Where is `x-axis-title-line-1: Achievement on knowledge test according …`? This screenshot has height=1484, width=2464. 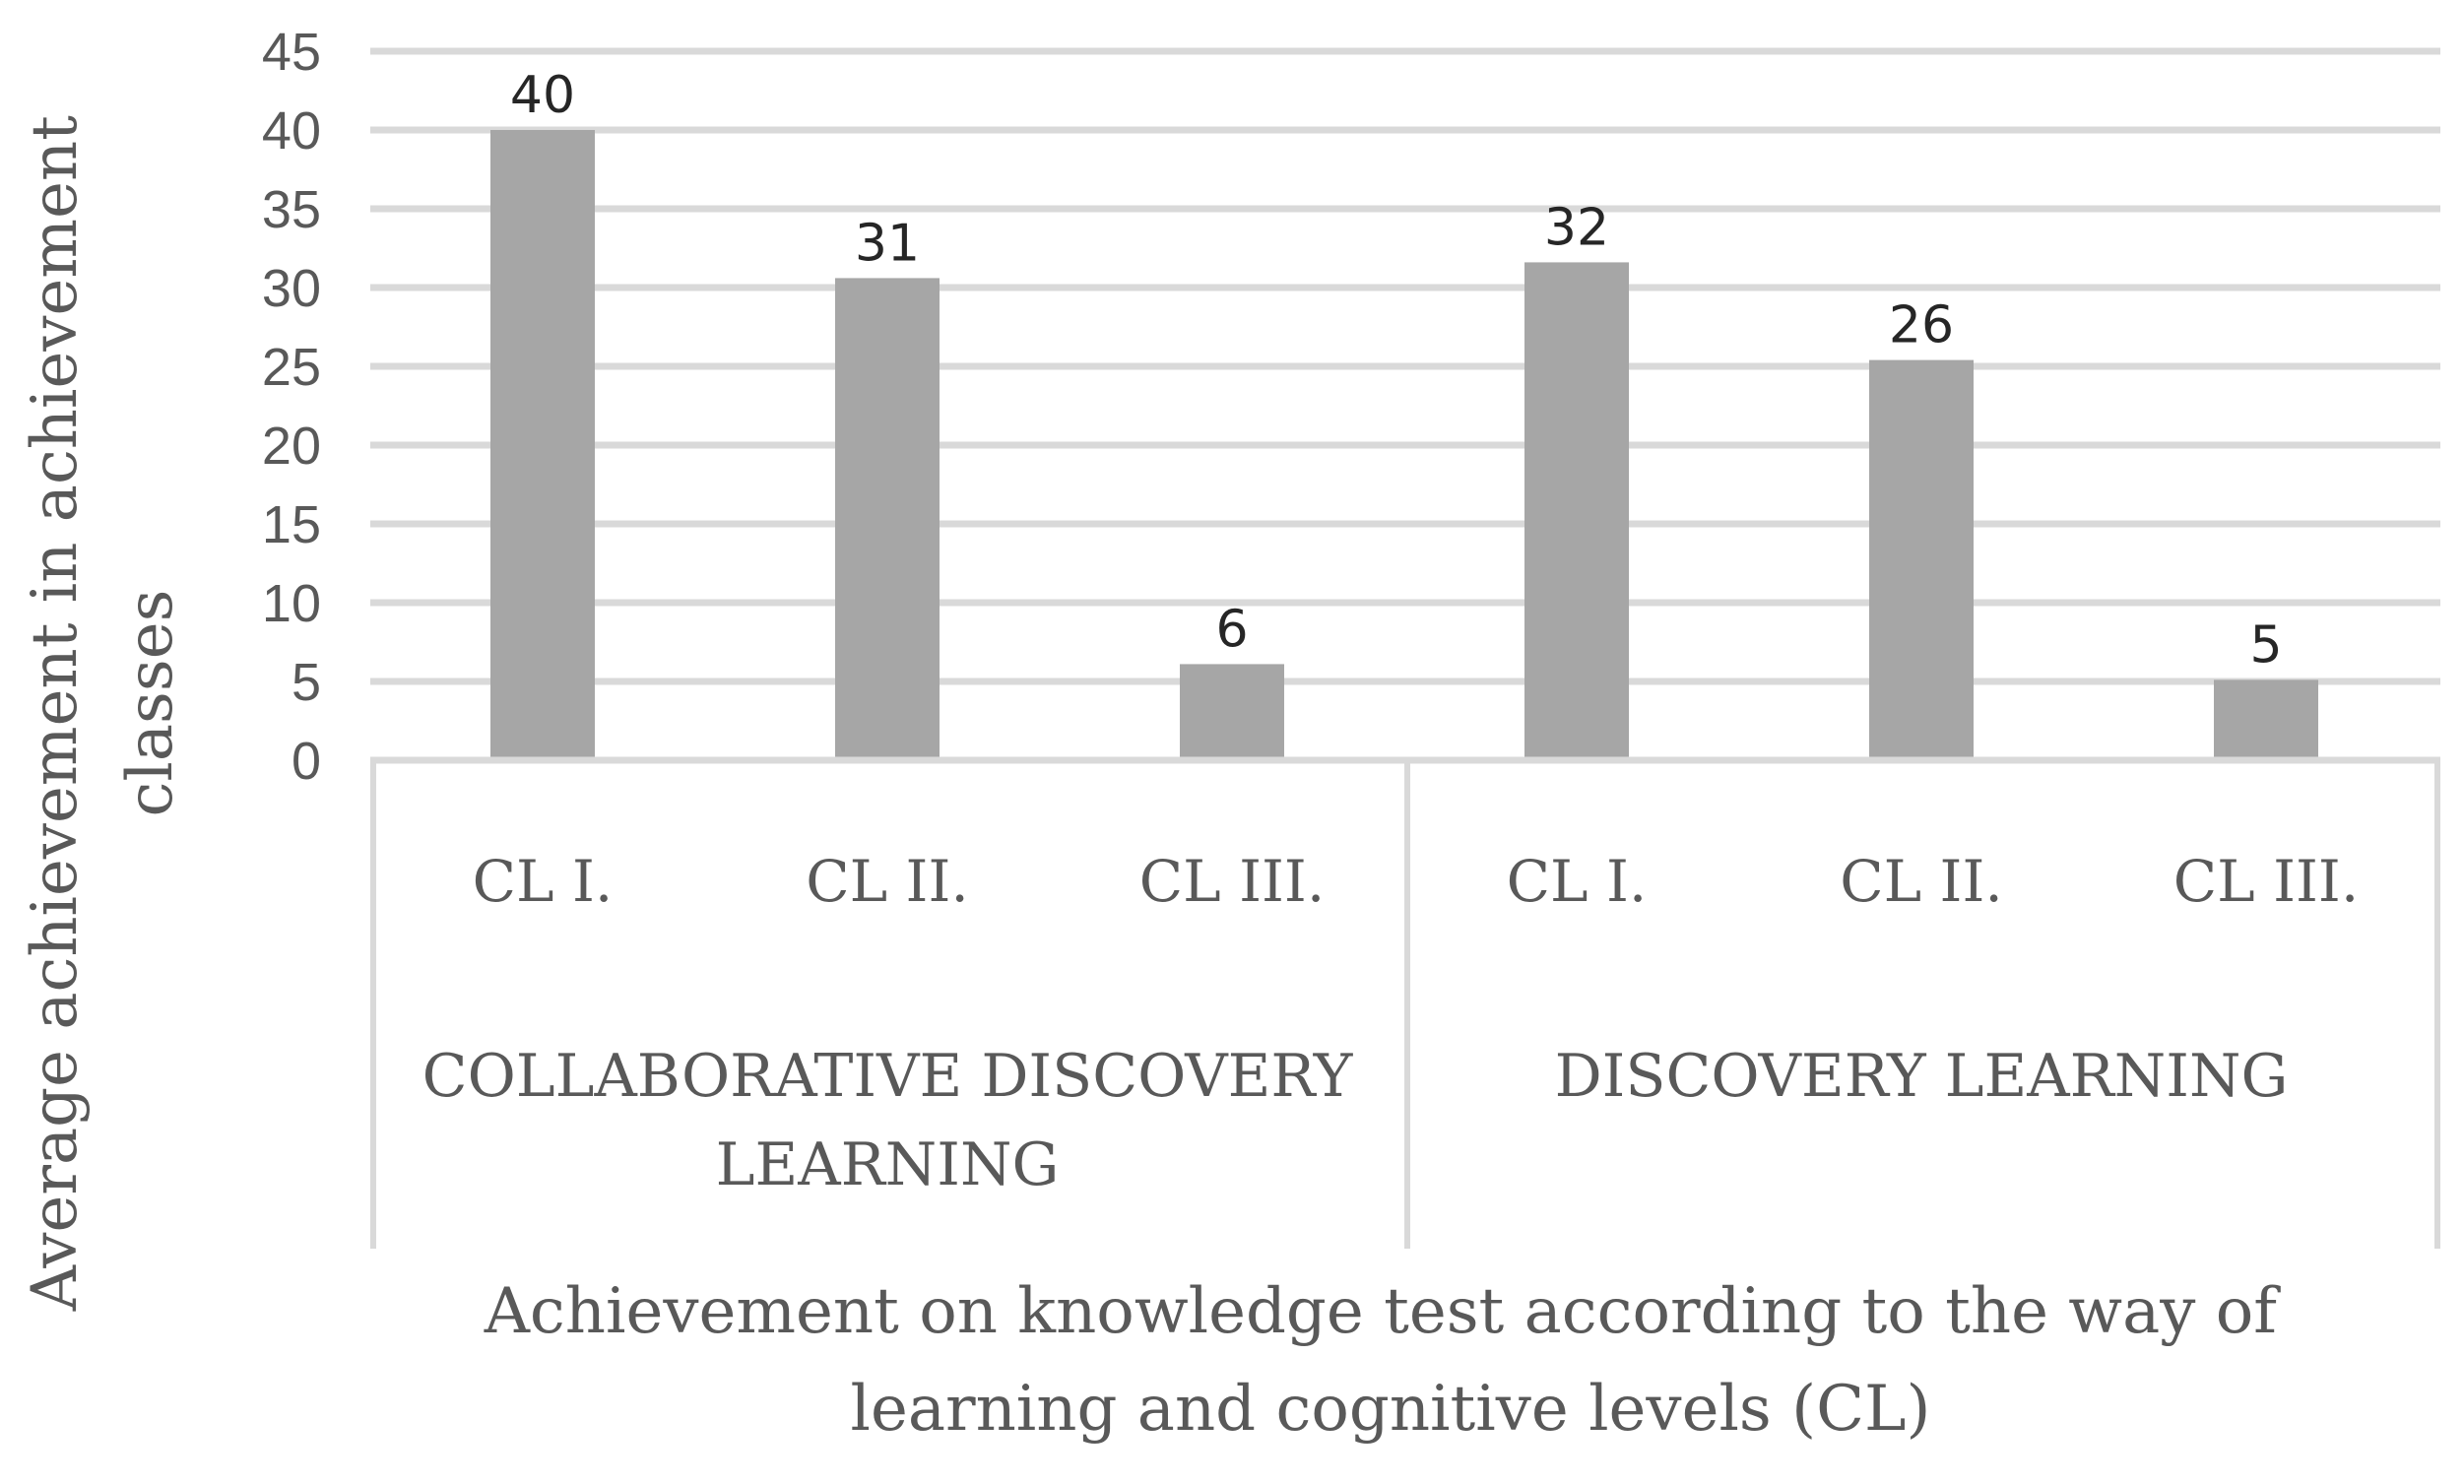
x-axis-title-line-1: Achievement on knowledge test according … is located at coordinates (1383, 1311).